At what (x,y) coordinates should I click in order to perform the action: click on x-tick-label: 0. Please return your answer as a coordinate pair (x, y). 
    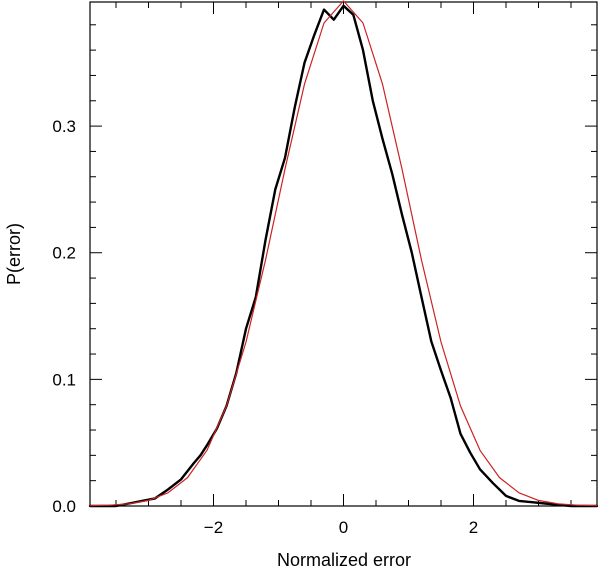
    Looking at the image, I should click on (343, 527).